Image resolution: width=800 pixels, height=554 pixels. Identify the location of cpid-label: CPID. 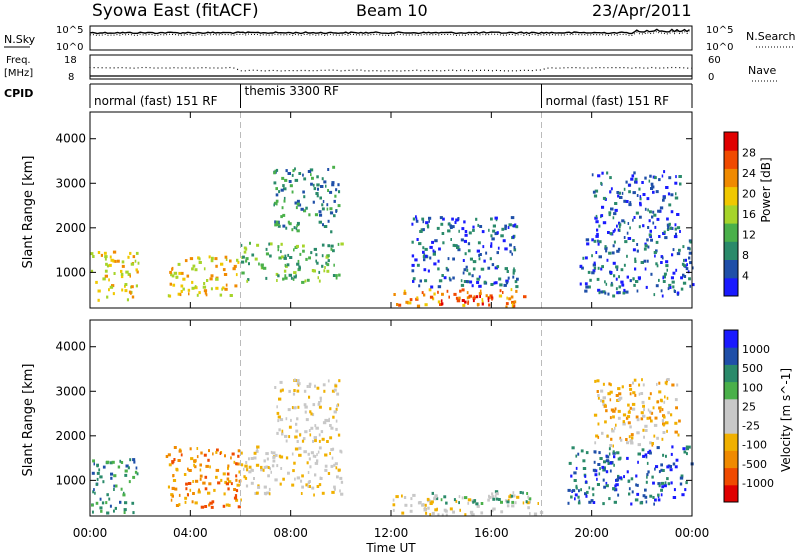
(18, 93).